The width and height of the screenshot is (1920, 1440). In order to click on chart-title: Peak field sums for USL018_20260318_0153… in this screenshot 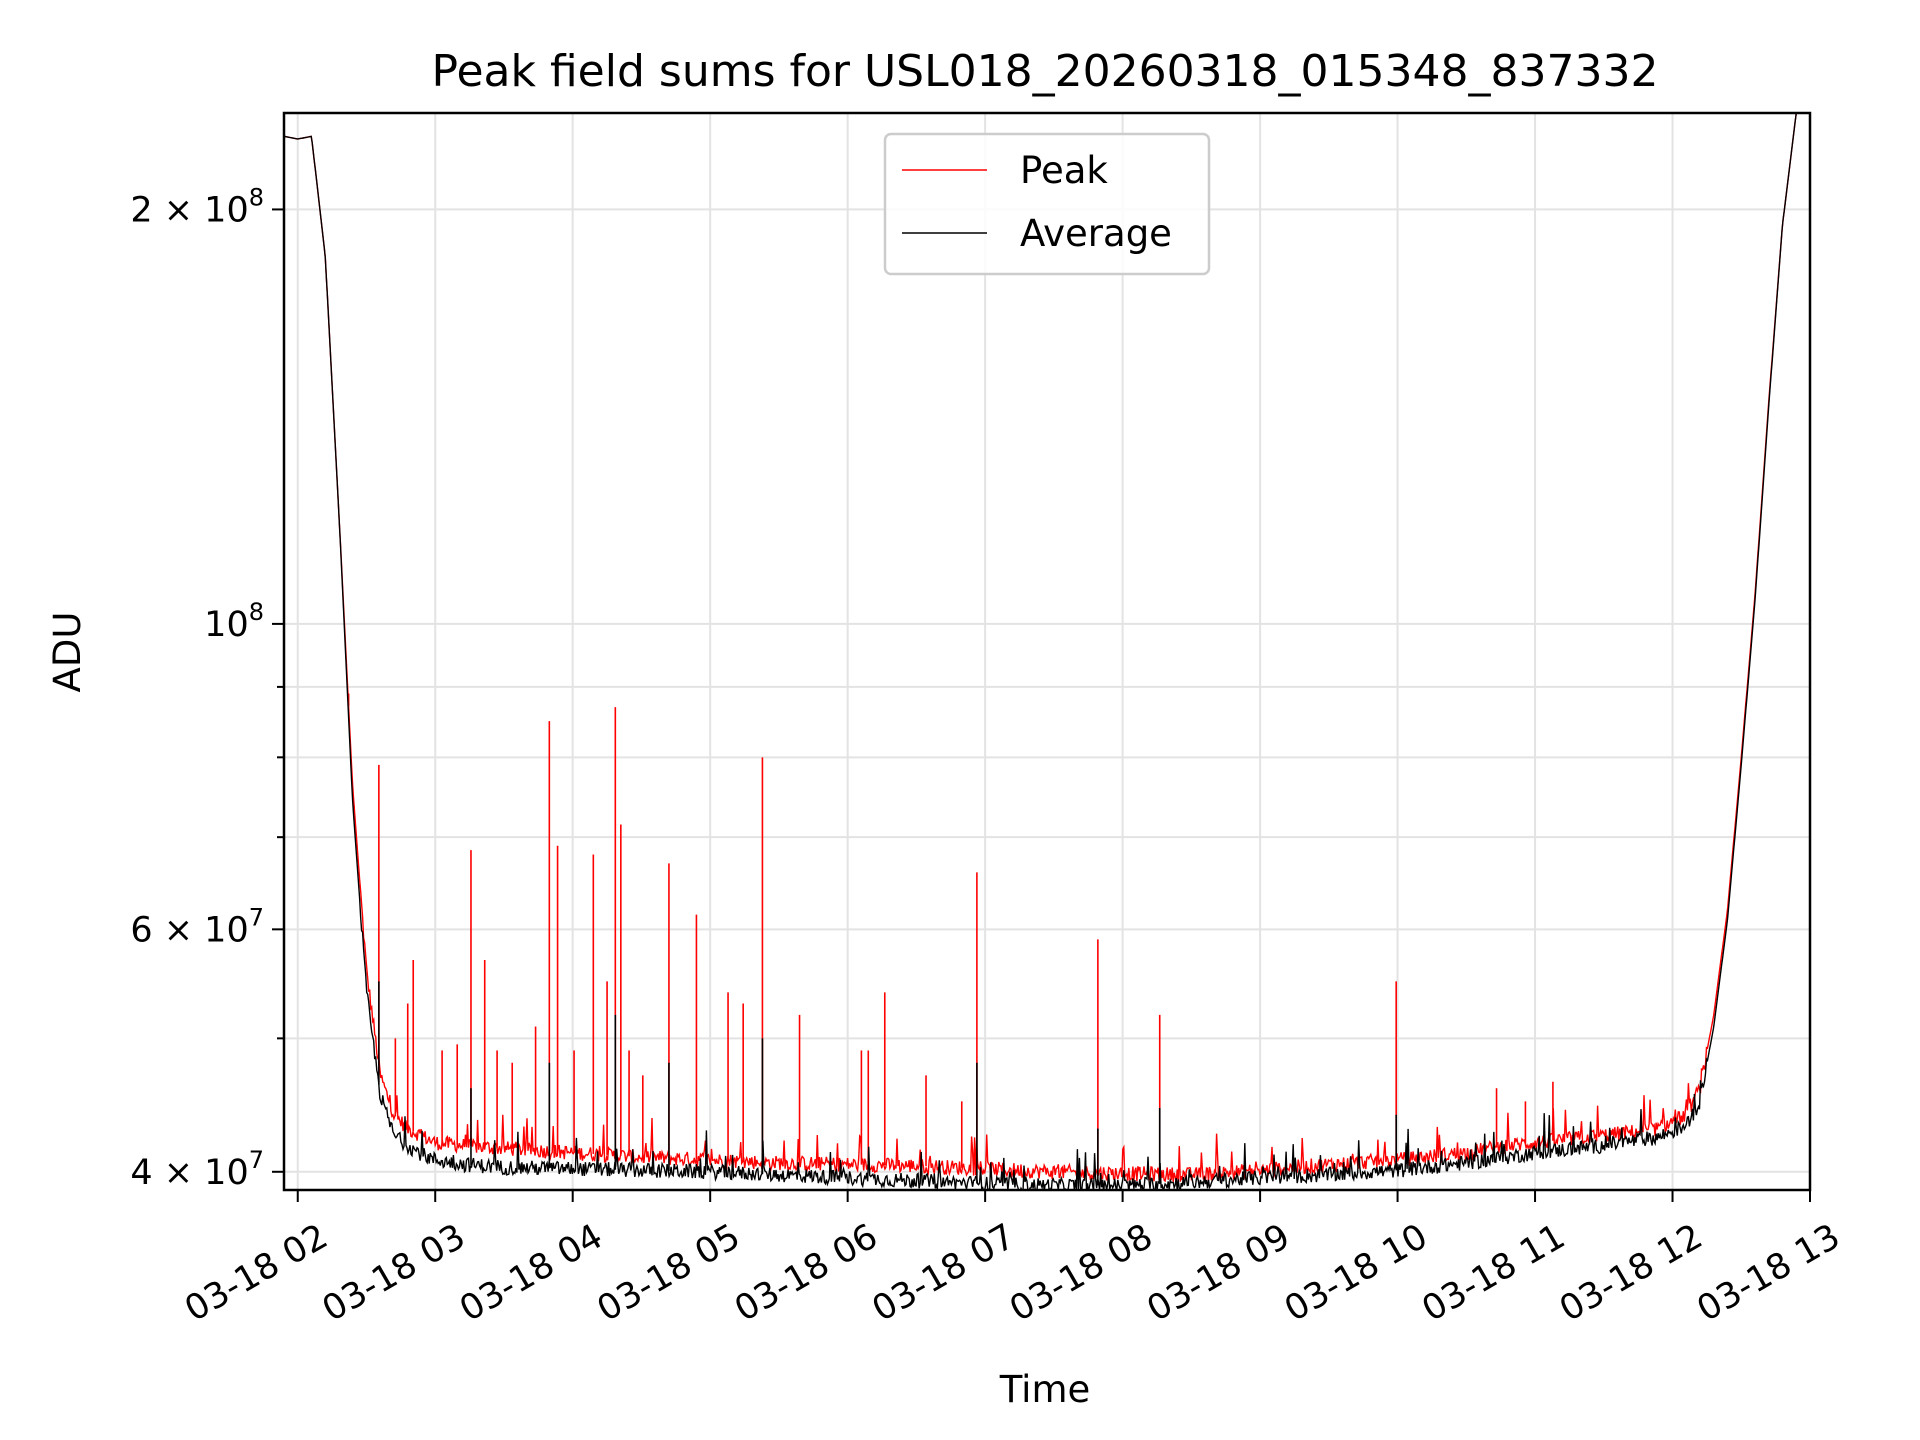, I will do `click(1045, 71)`.